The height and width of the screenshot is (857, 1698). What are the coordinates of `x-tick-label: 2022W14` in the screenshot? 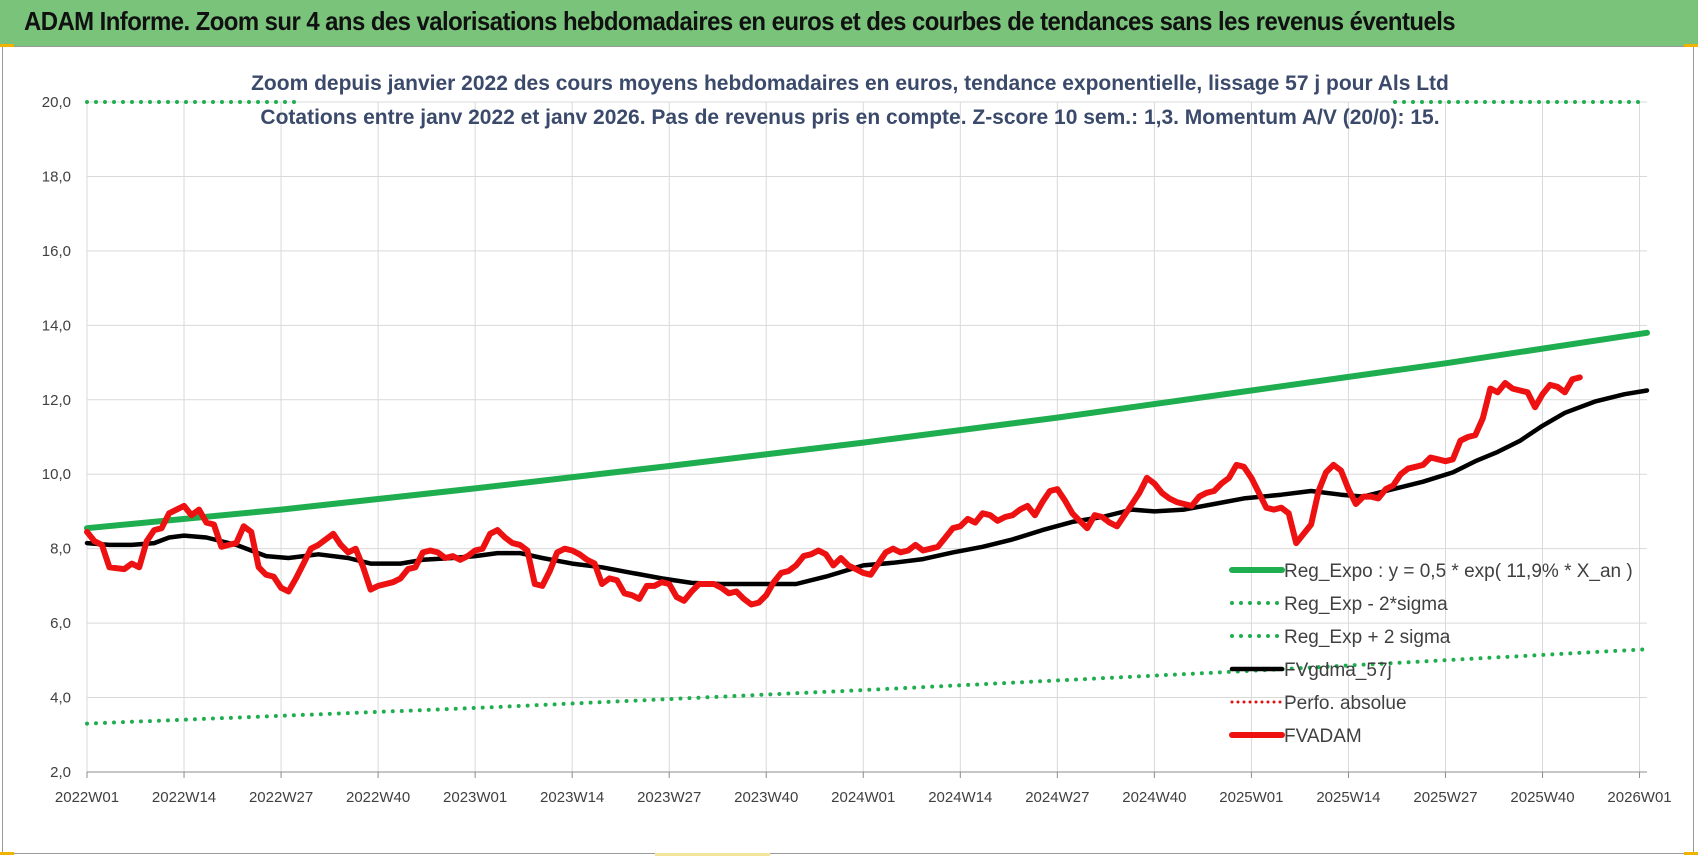 It's located at (184, 797).